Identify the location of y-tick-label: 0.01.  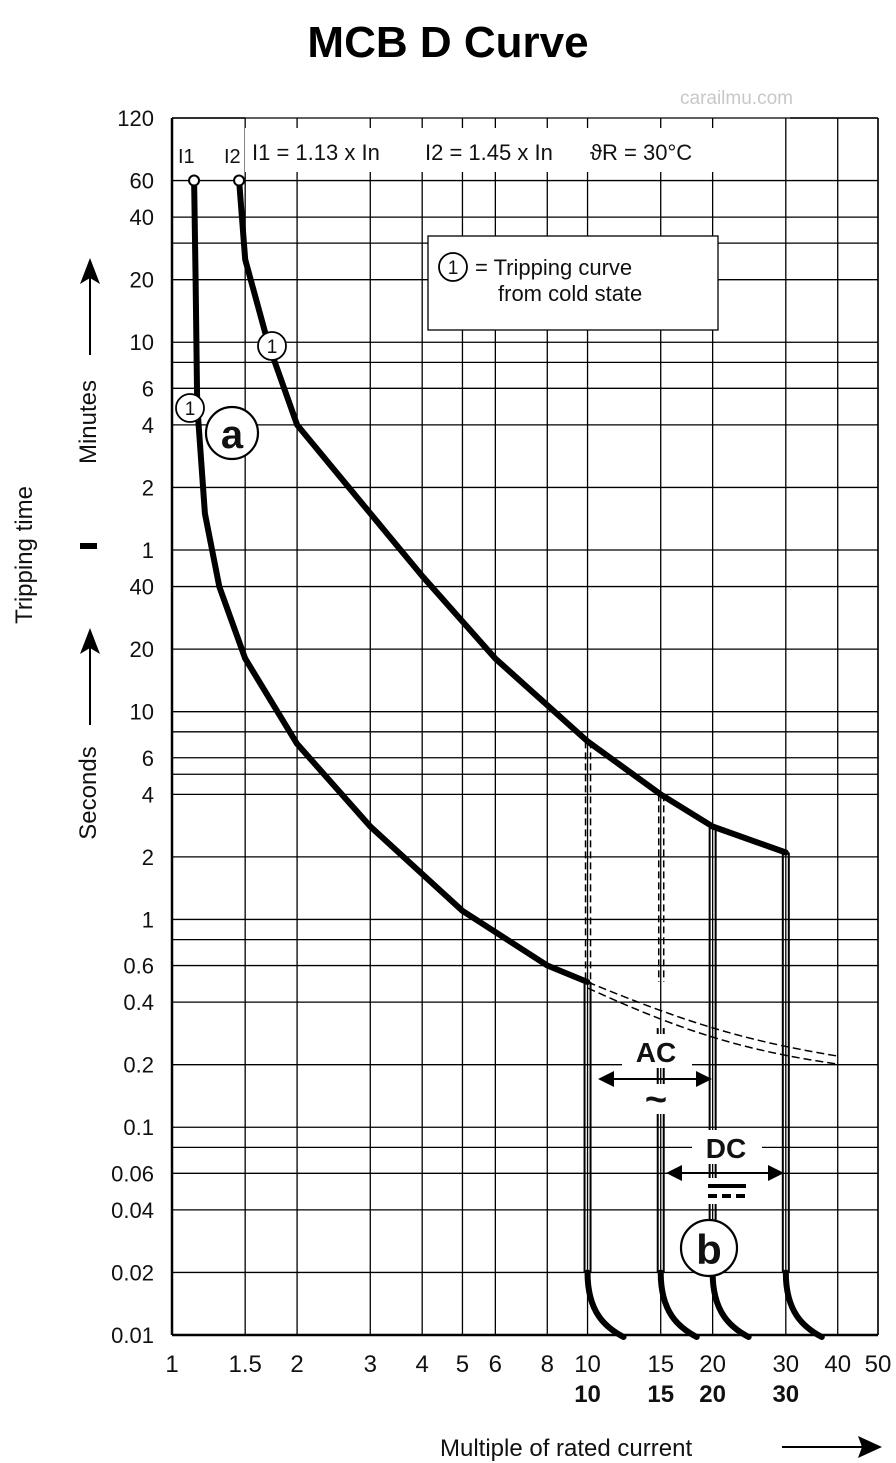
(132, 1335).